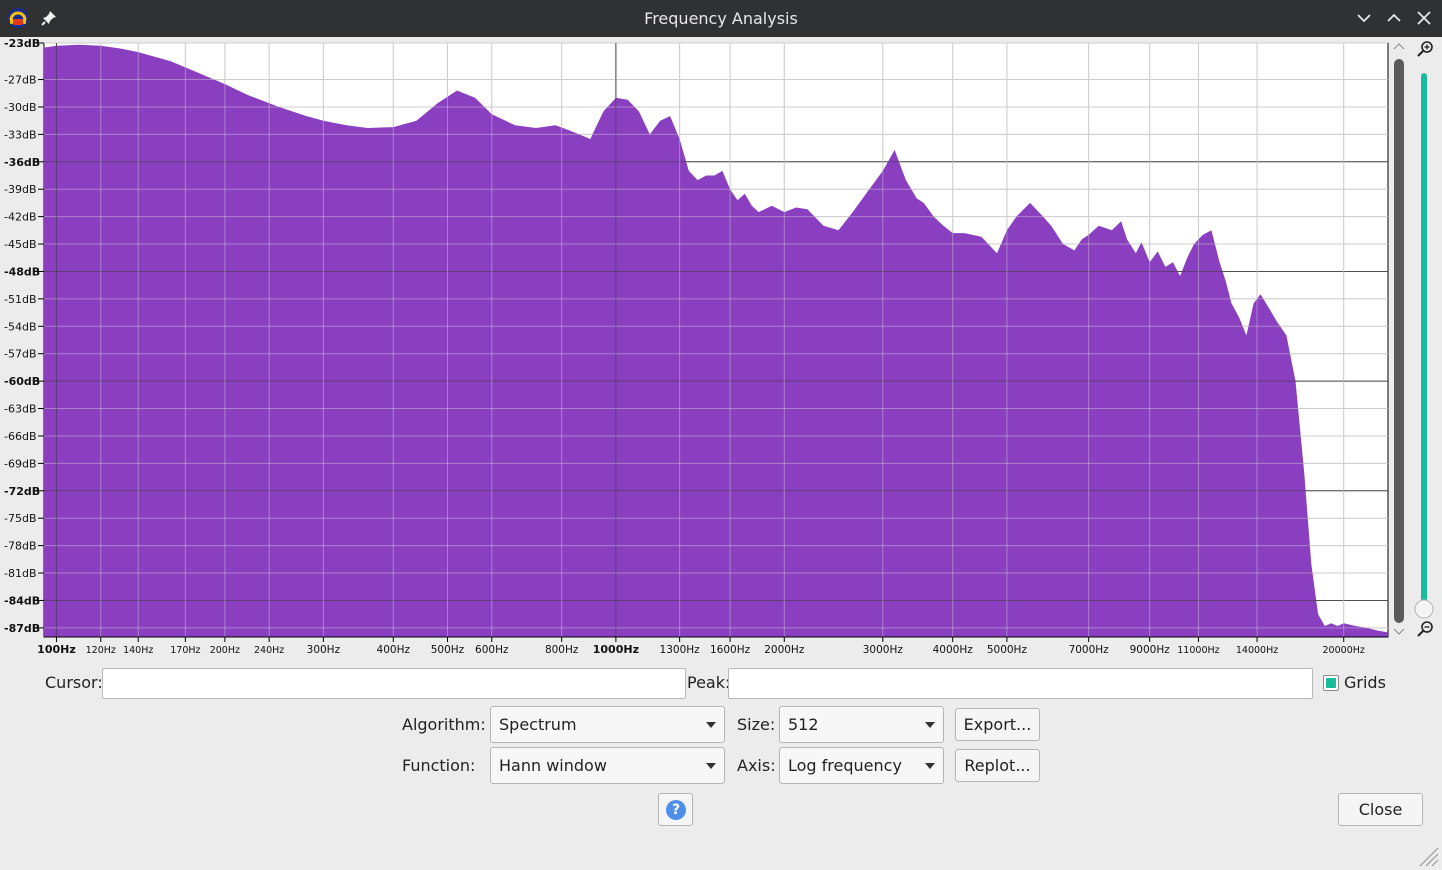 This screenshot has height=870, width=1442. Describe the element at coordinates (784, 650) in the screenshot. I see `x-tick-label: 2000Hz` at that location.